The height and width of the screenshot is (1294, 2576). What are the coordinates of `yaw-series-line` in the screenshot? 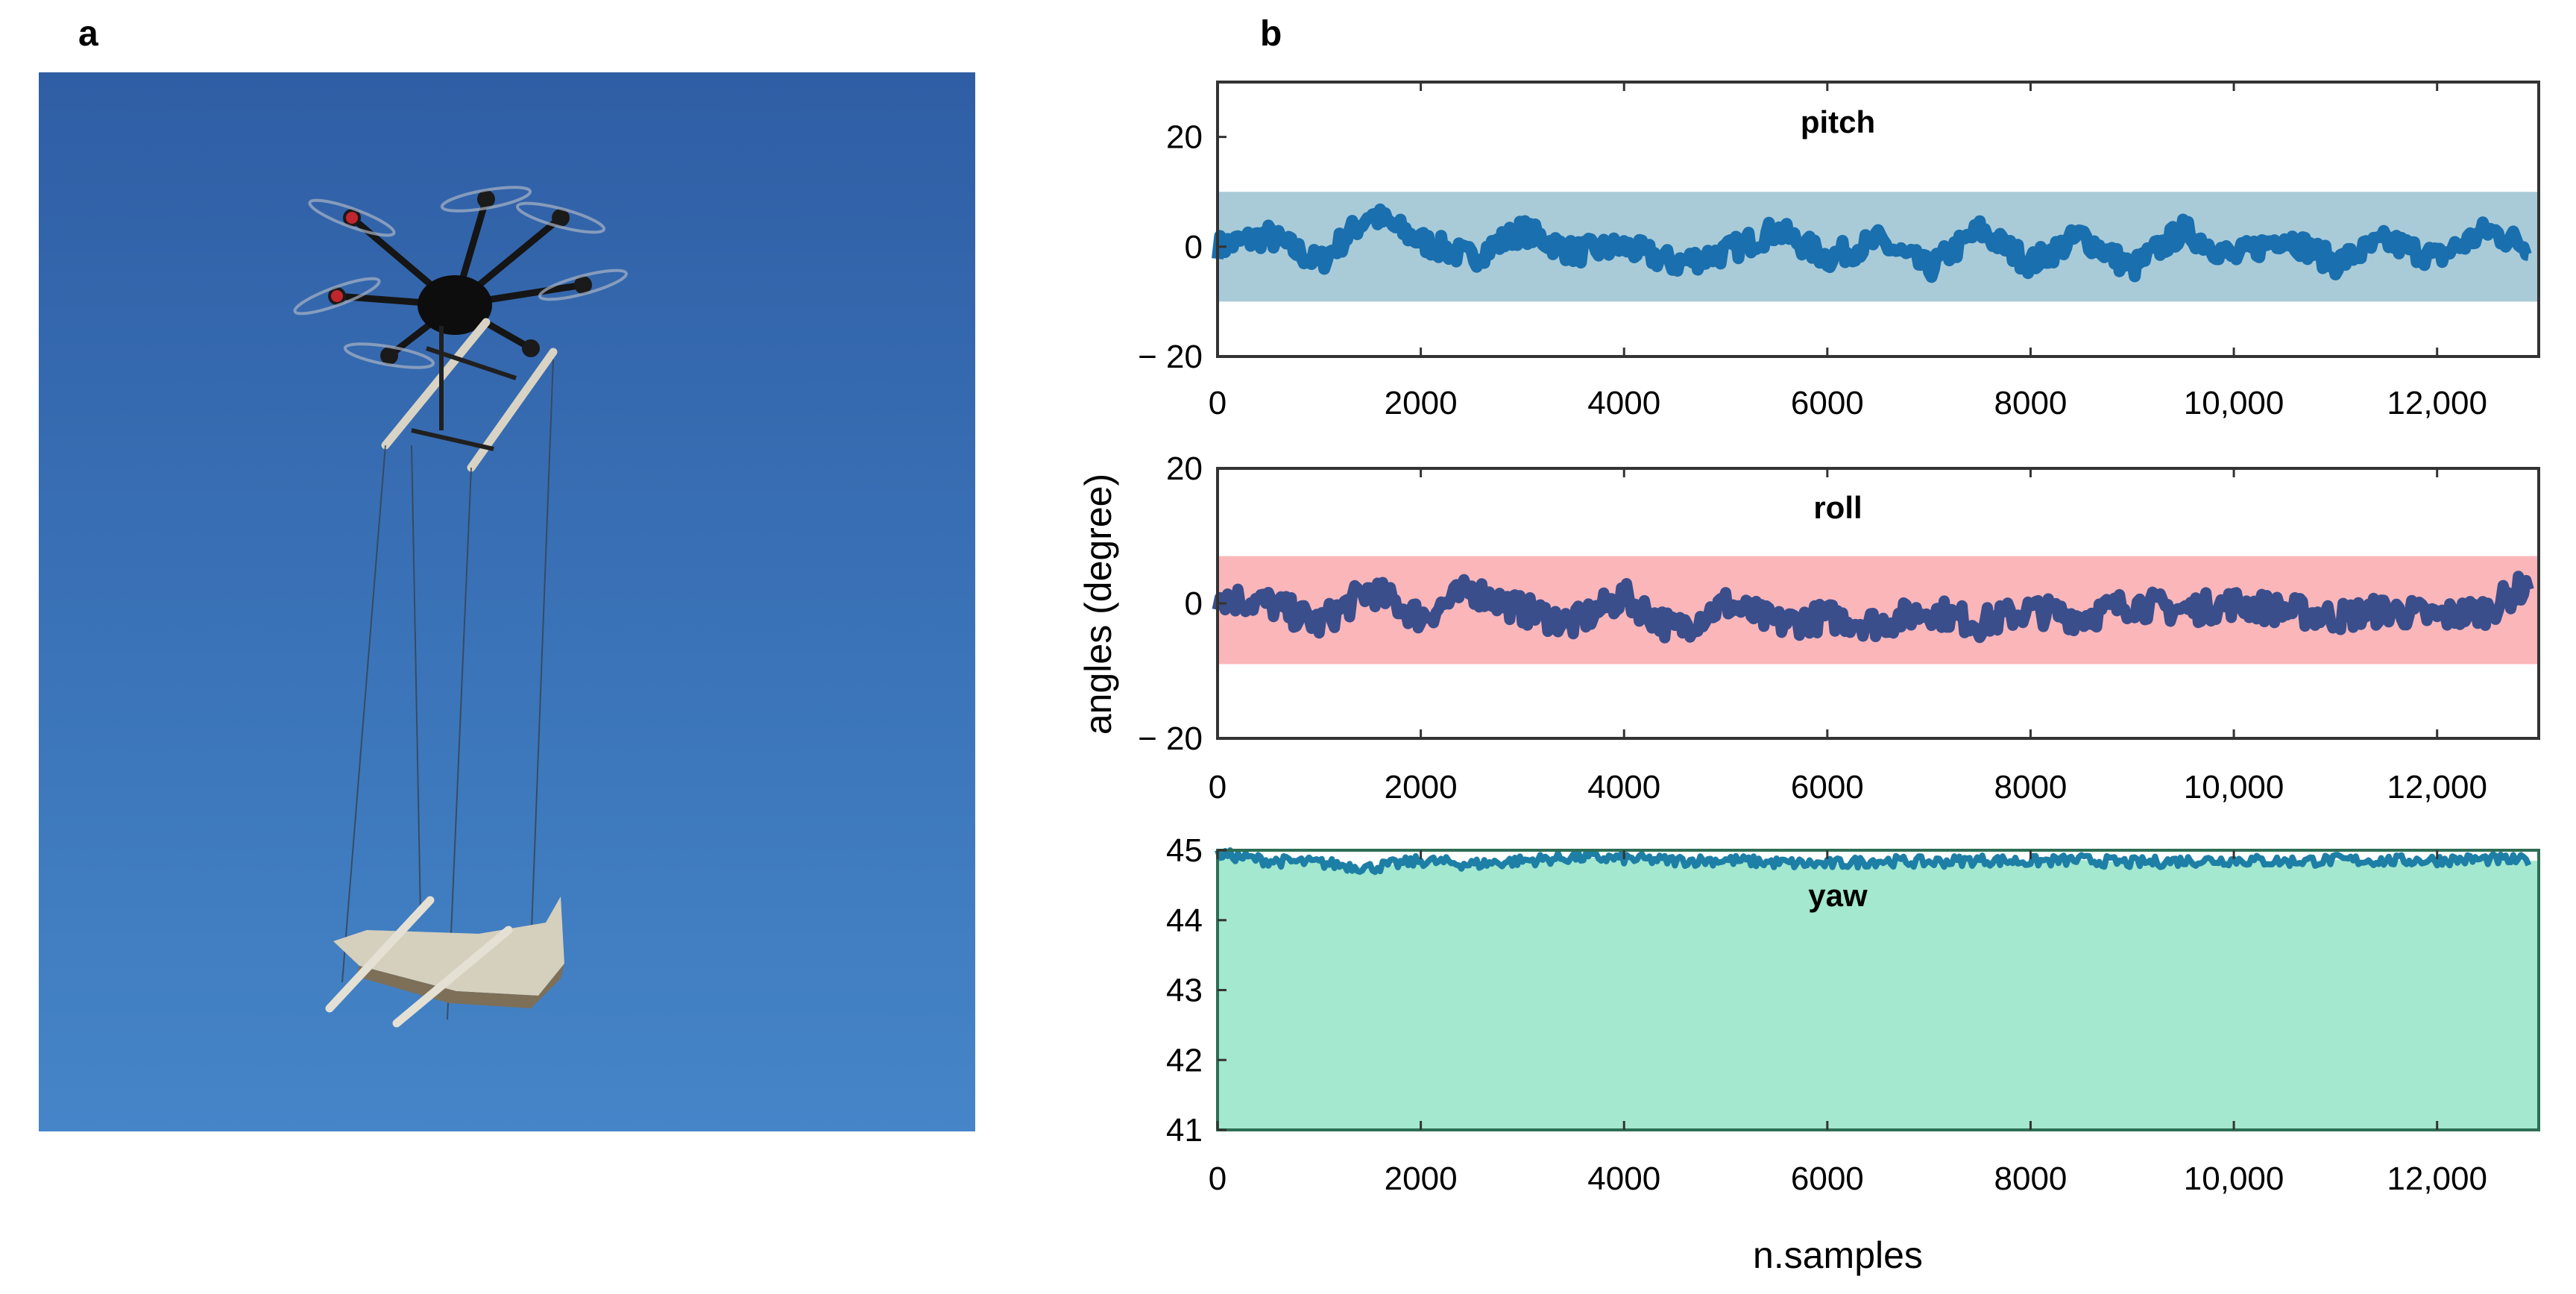 It's located at (1874, 861).